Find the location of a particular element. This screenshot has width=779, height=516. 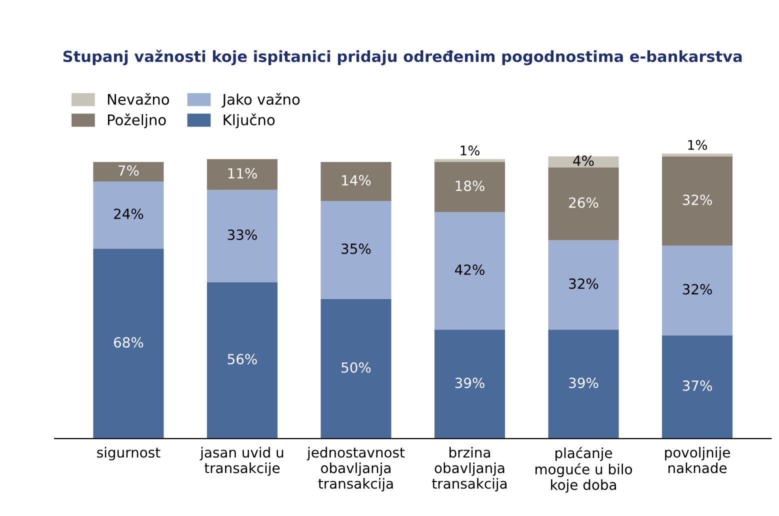

x-tick-label: sigurnost is located at coordinates (128, 453).